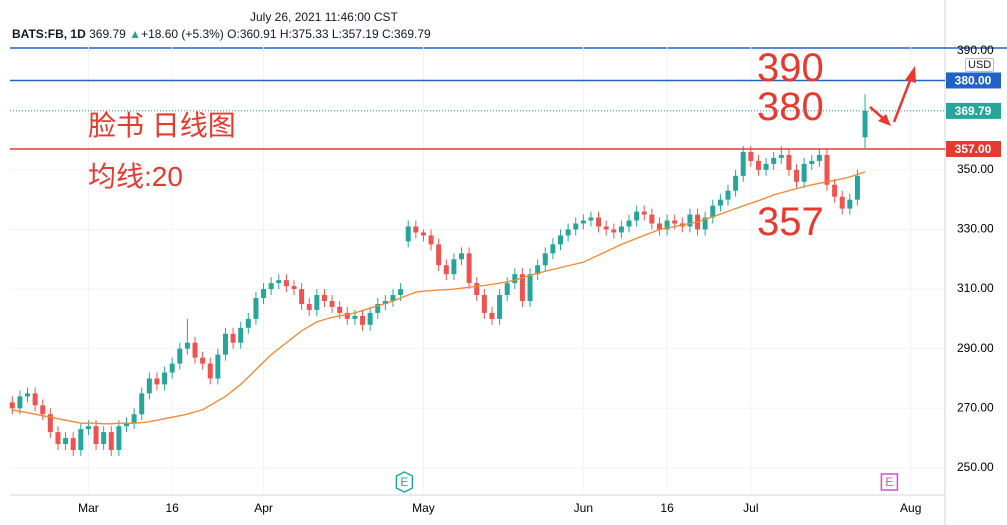 The image size is (1007, 525). I want to click on y-tick-label: 390.00, so click(975, 50).